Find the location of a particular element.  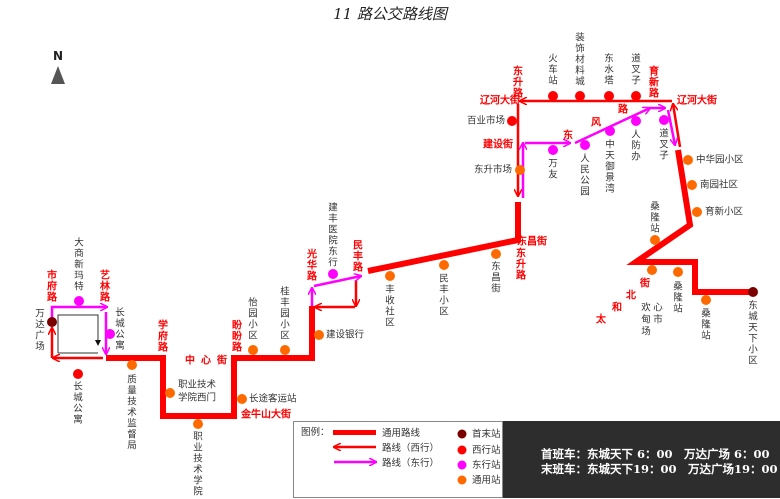

station-label: 育新小区 is located at coordinates (724, 212).